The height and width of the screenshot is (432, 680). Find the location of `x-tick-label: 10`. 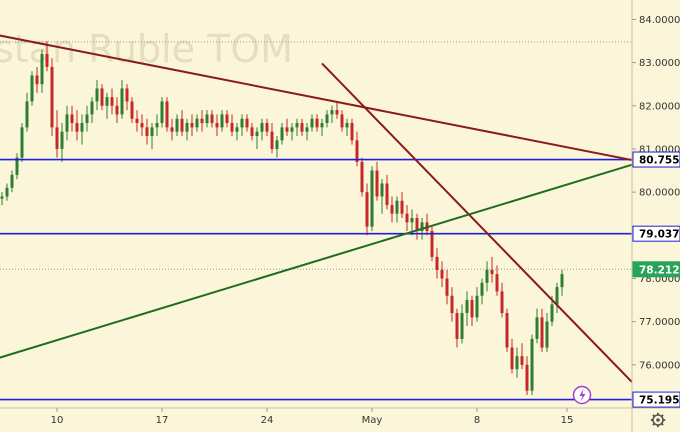

x-tick-label: 10 is located at coordinates (57, 420).